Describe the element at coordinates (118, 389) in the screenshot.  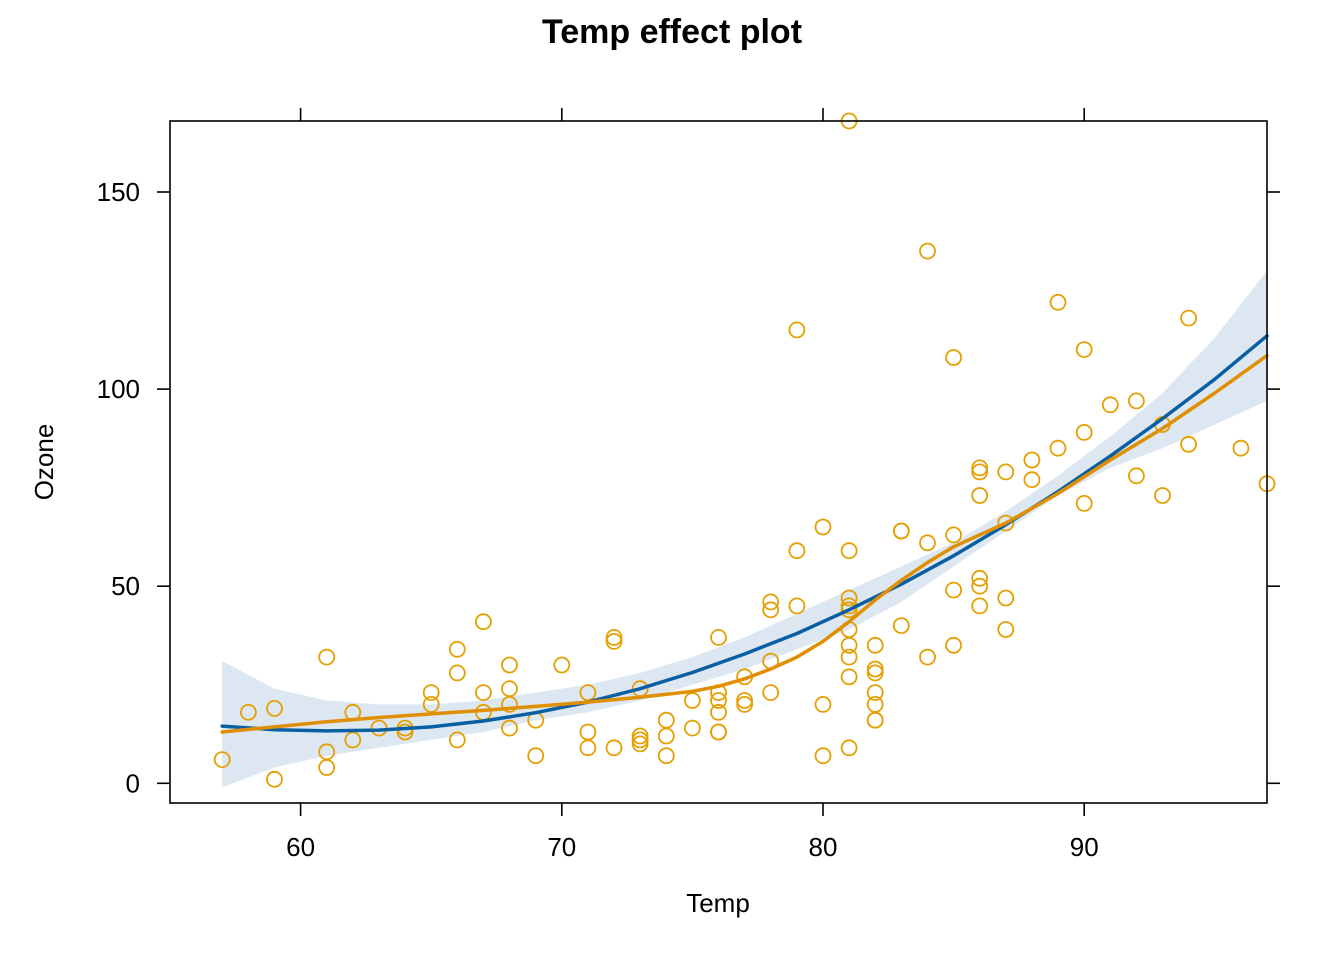
I see `y-tick-label: 100` at that location.